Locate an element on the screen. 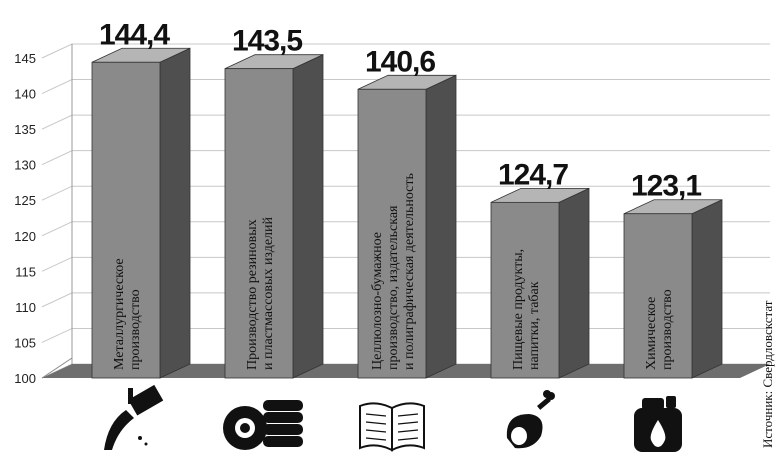 The width and height of the screenshot is (776, 454). metal-ladle-icon is located at coordinates (134, 417).